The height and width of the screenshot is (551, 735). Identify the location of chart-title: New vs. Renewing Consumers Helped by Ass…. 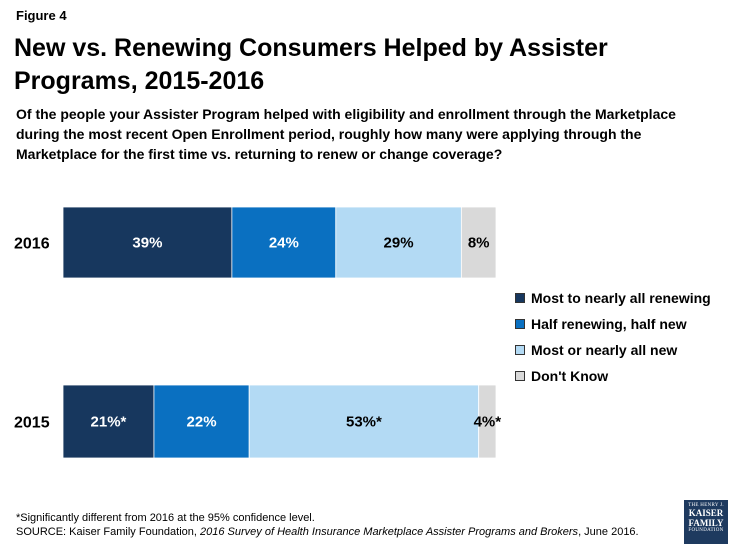
(311, 64).